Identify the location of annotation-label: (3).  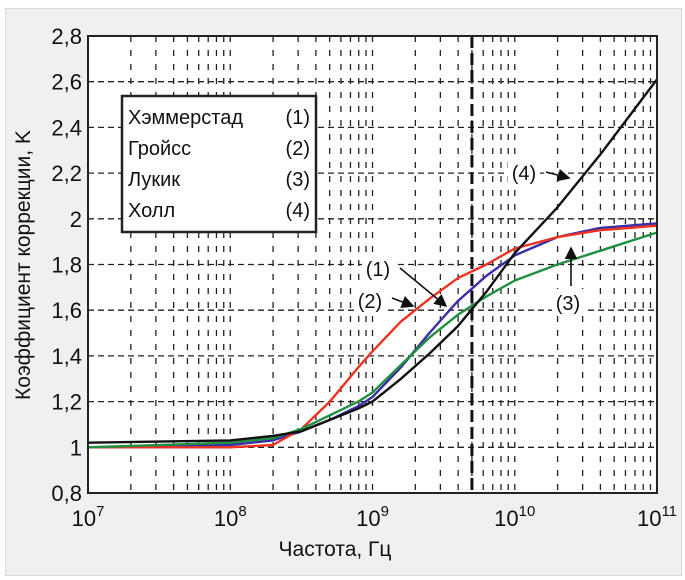
(568, 304).